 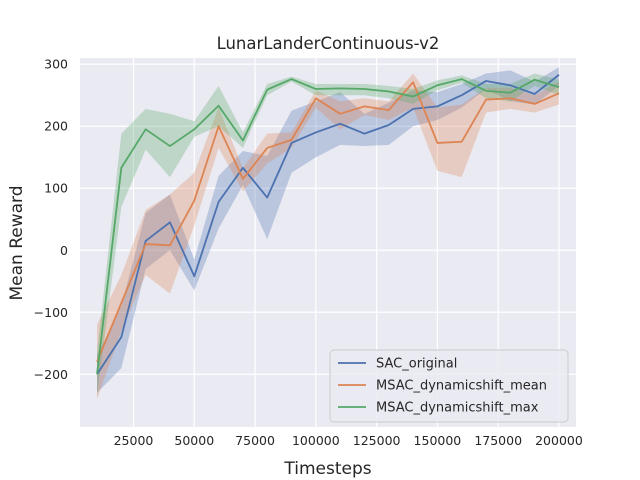 I want to click on y-tick-label: −100, so click(x=51, y=312).